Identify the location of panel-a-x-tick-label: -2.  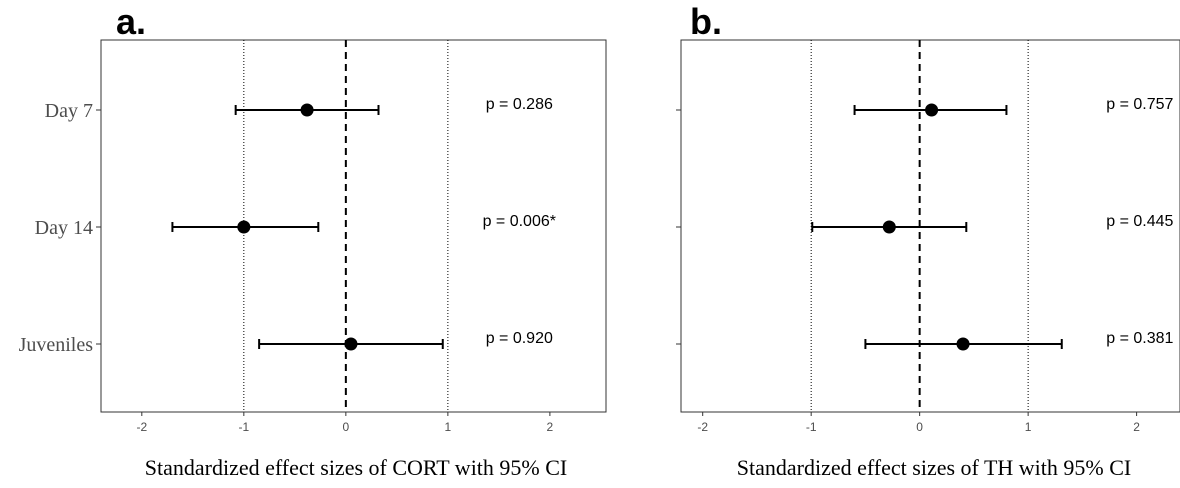
(141, 427).